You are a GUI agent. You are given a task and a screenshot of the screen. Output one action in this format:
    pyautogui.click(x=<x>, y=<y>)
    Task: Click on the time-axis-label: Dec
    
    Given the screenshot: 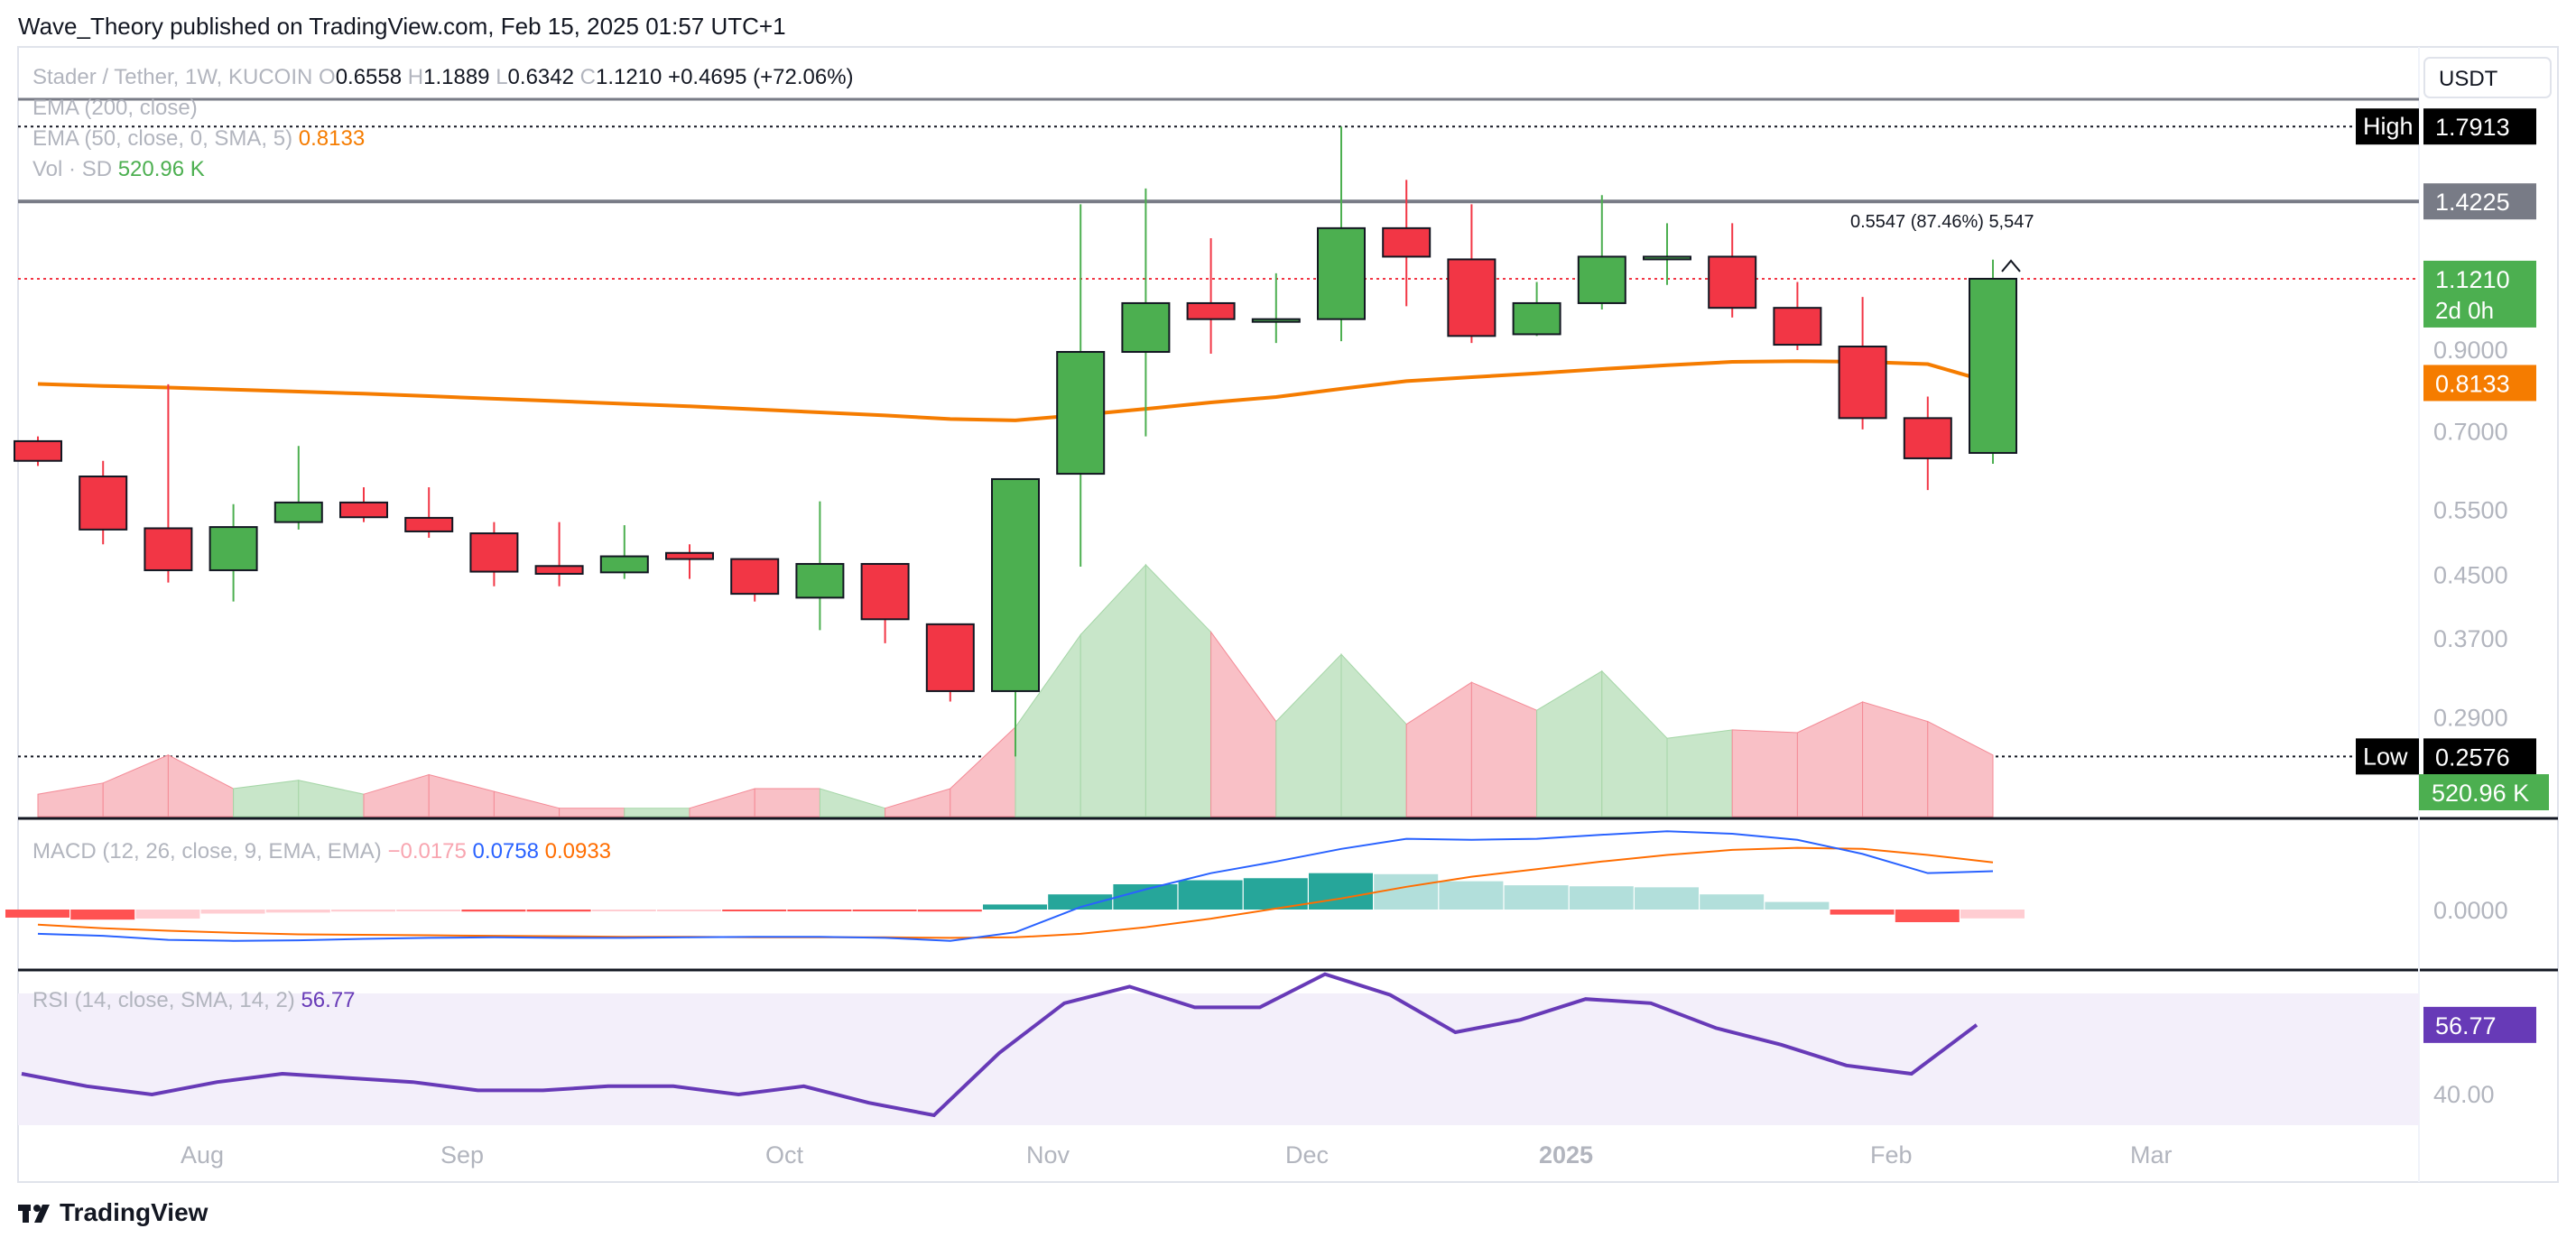 What is the action you would take?
    pyautogui.click(x=1307, y=1154)
    